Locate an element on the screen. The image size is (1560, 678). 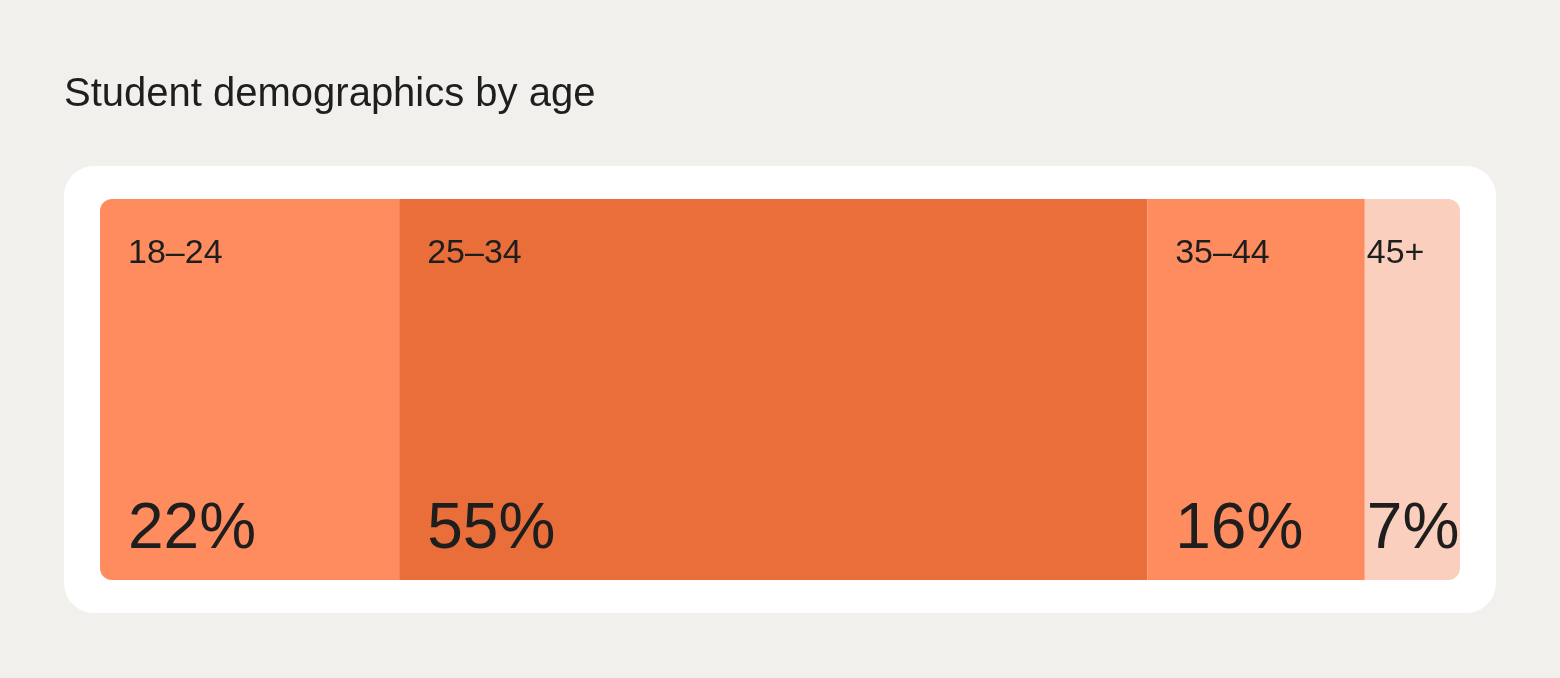
series-label: 25–34 is located at coordinates (474, 251).